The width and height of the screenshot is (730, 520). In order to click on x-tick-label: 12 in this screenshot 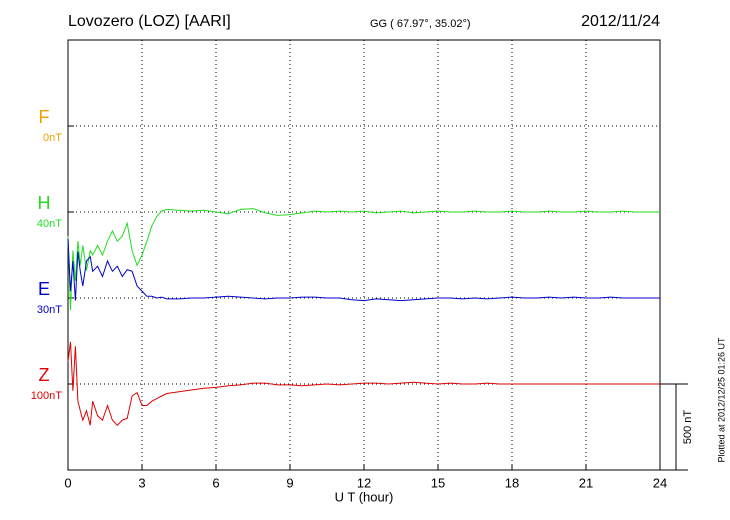, I will do `click(364, 482)`.